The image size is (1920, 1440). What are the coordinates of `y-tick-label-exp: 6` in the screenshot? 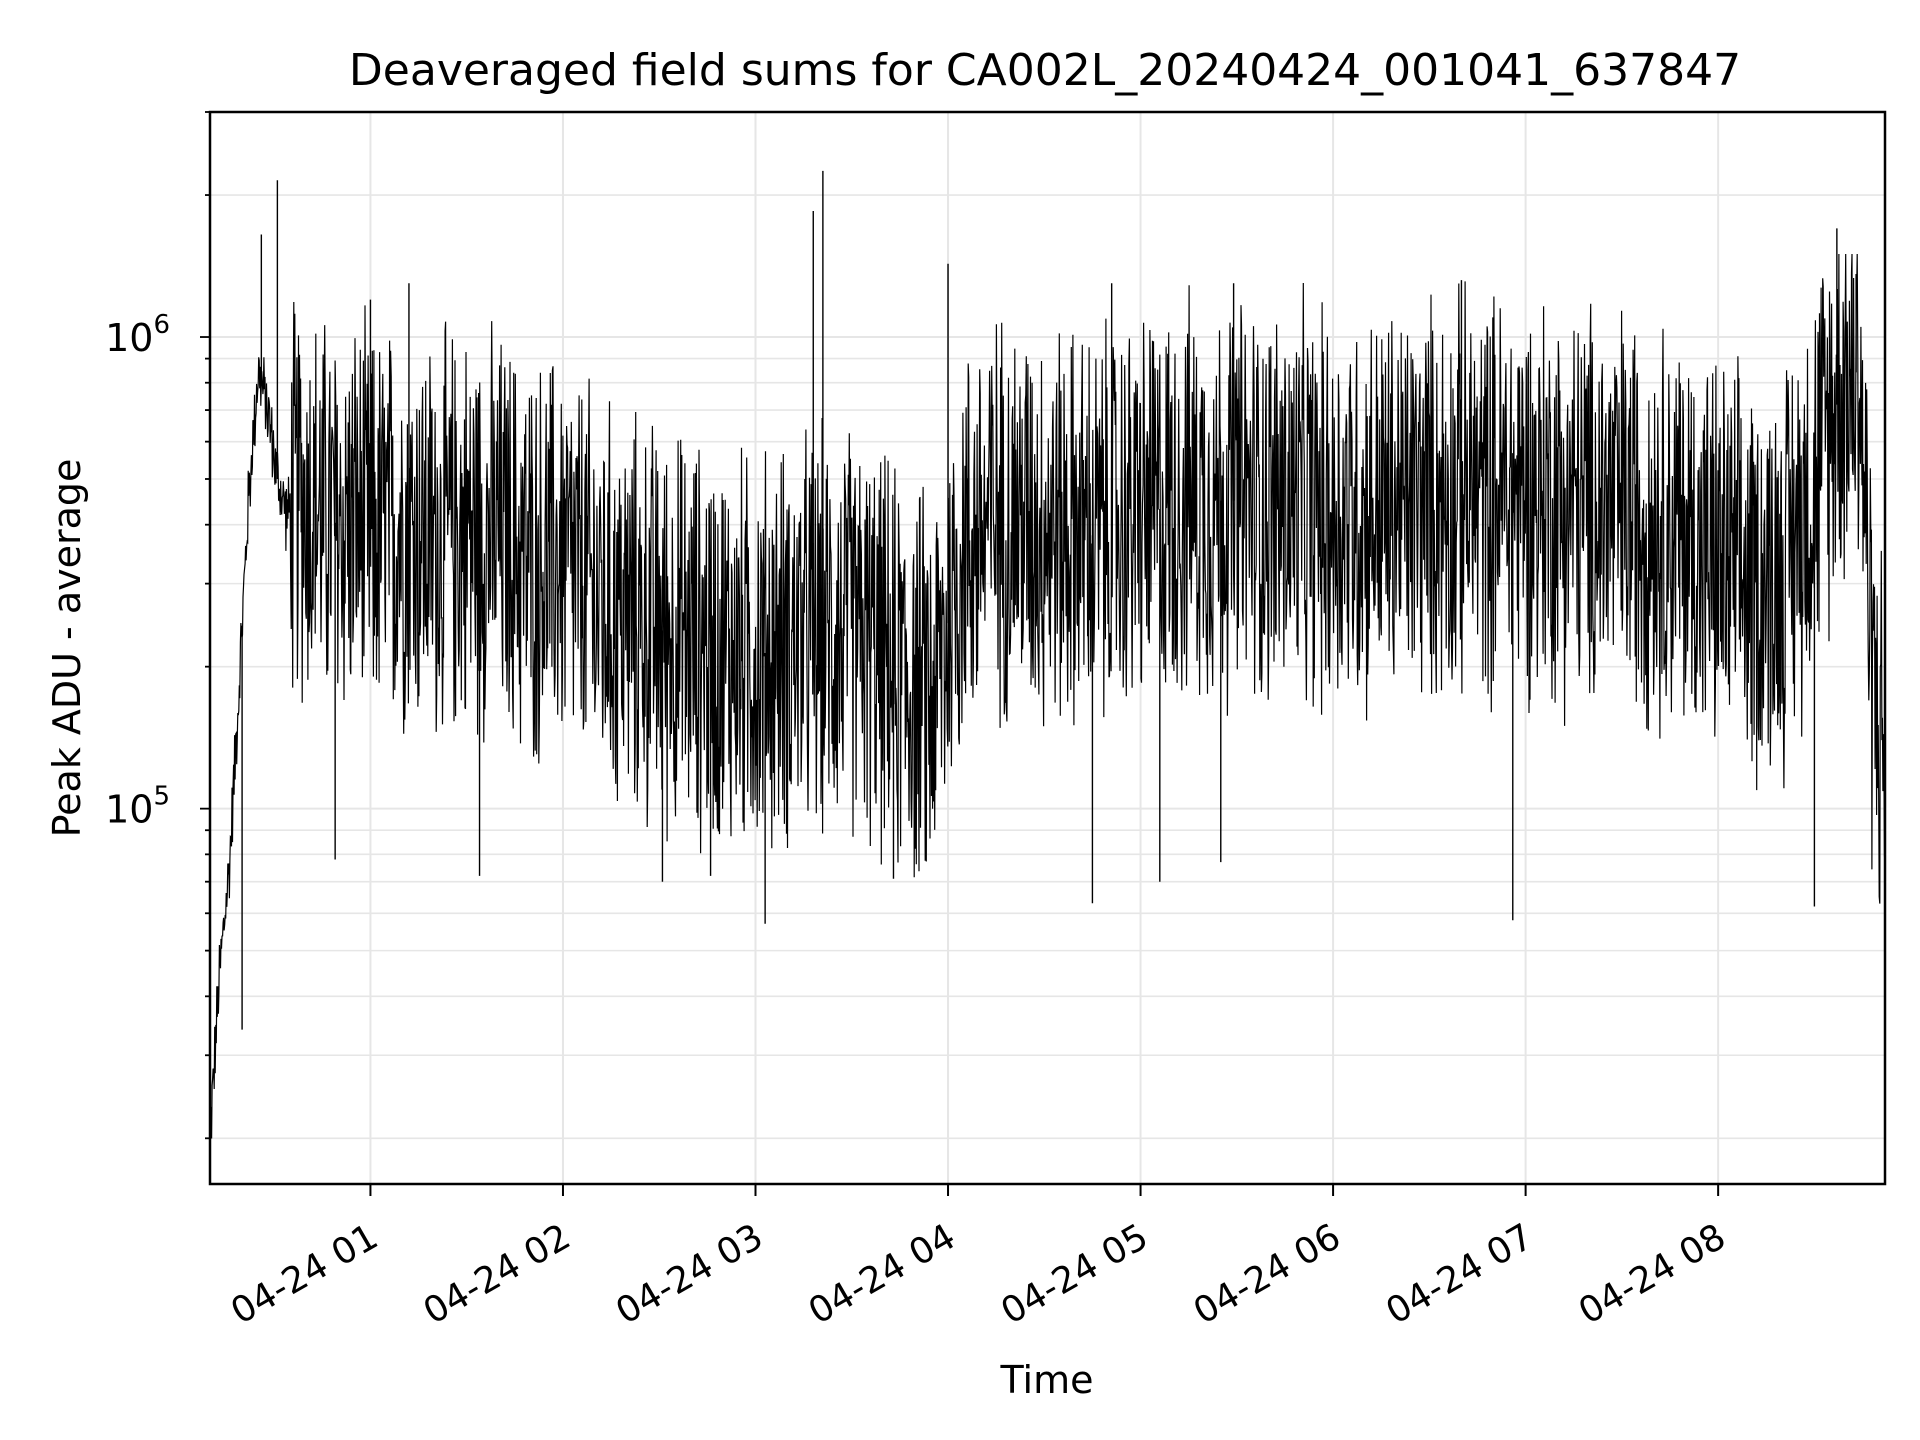 It's located at (161, 325).